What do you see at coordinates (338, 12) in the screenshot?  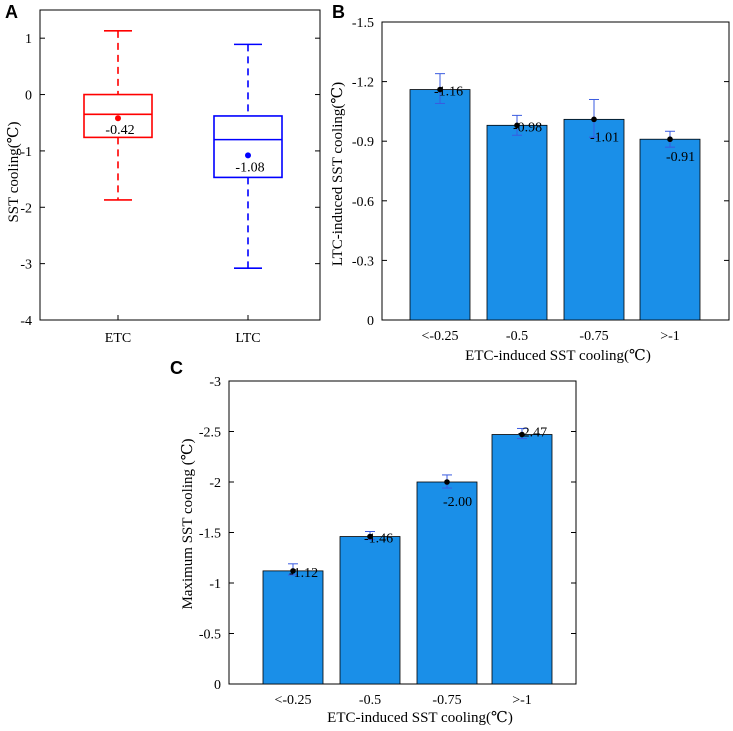 I see `panel-b-letter: B` at bounding box center [338, 12].